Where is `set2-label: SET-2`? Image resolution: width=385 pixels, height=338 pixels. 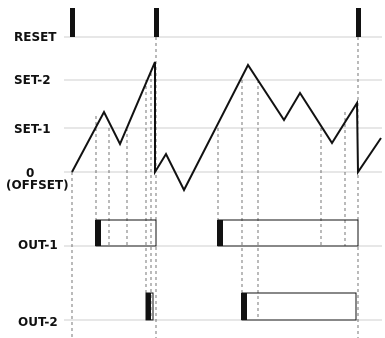
set2-label: SET-2 is located at coordinates (32, 80).